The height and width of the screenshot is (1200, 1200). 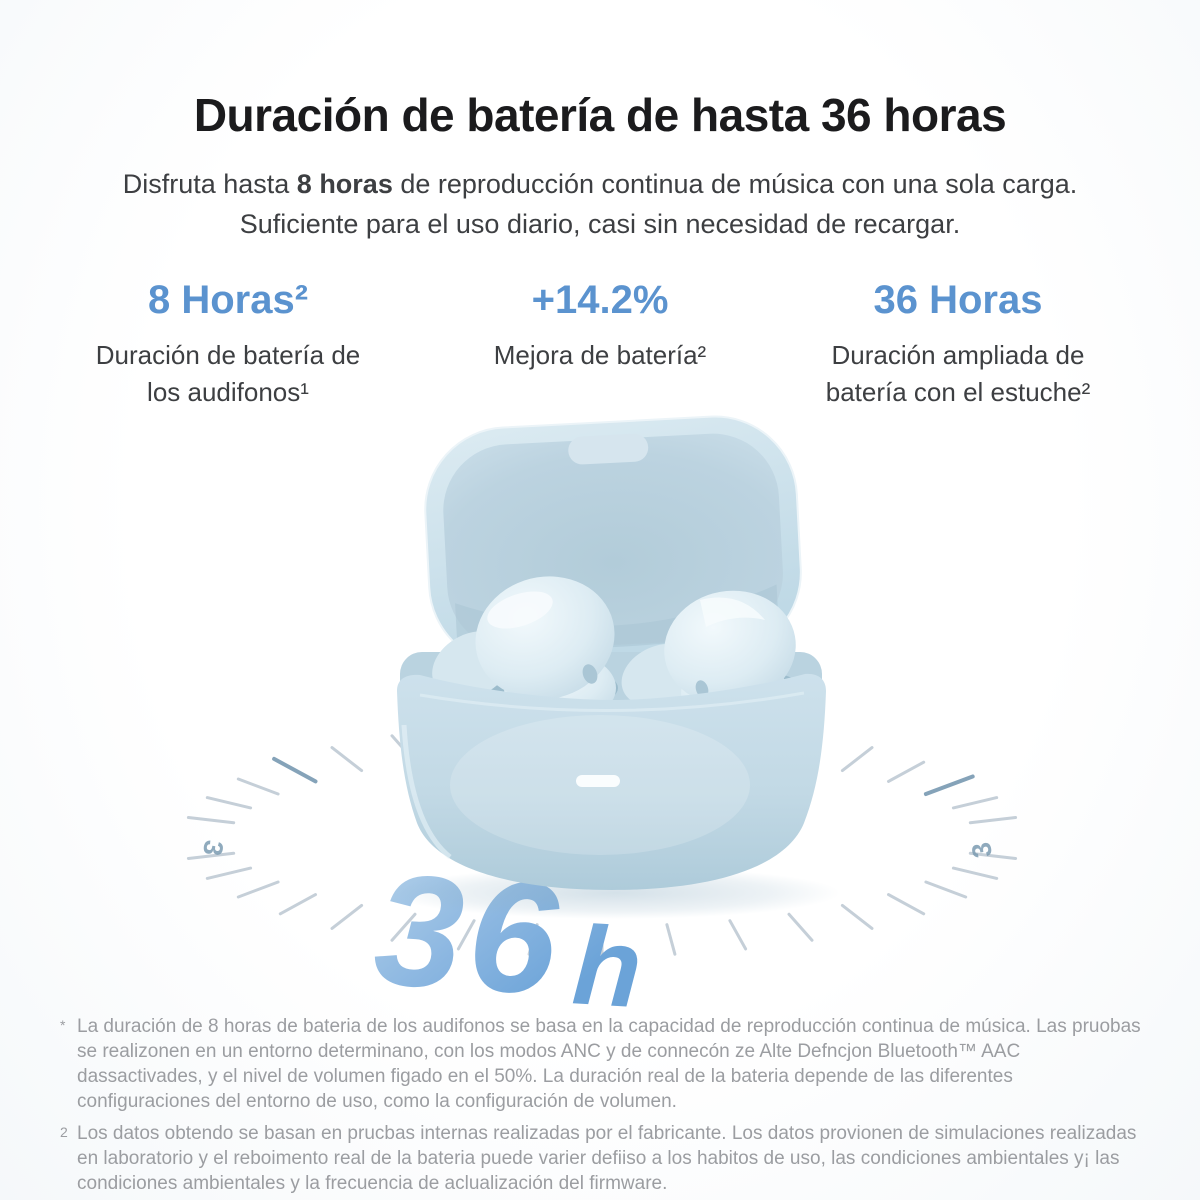 I want to click on charging-led, so click(x=598, y=781).